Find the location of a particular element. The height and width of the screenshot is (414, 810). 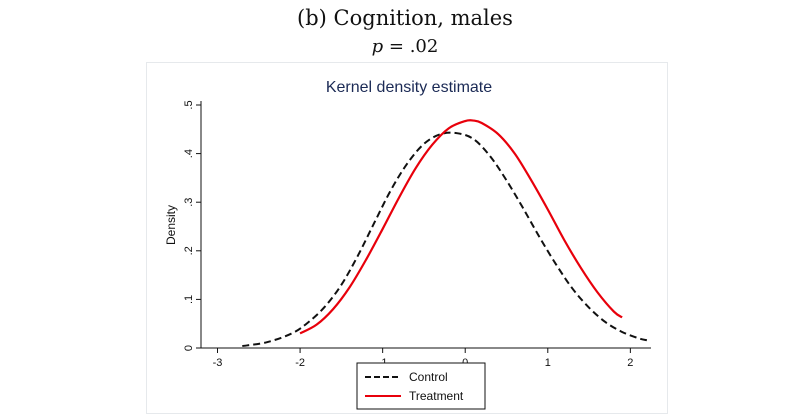

y-tick-label: .2 is located at coordinates (189, 250).